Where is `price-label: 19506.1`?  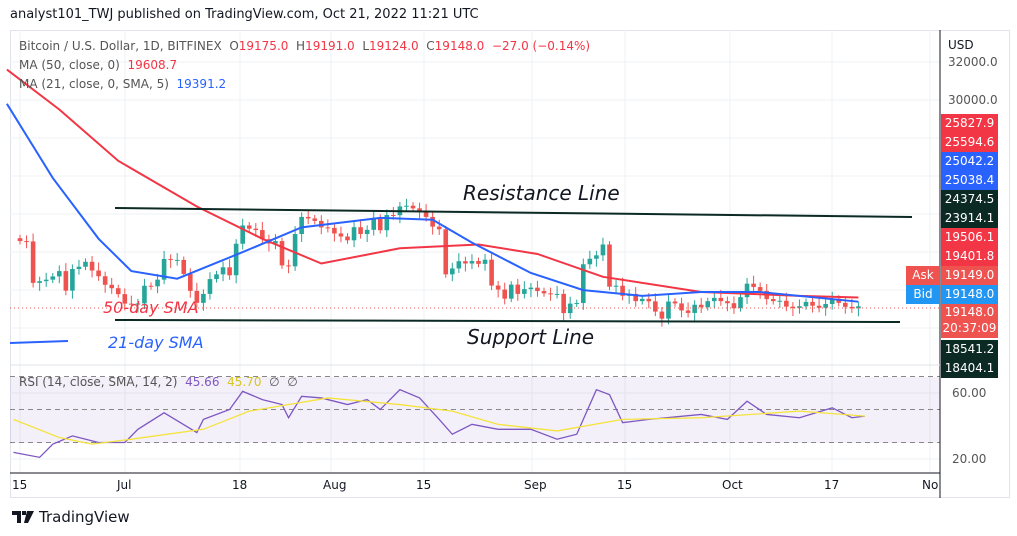
price-label: 19506.1 is located at coordinates (969, 237).